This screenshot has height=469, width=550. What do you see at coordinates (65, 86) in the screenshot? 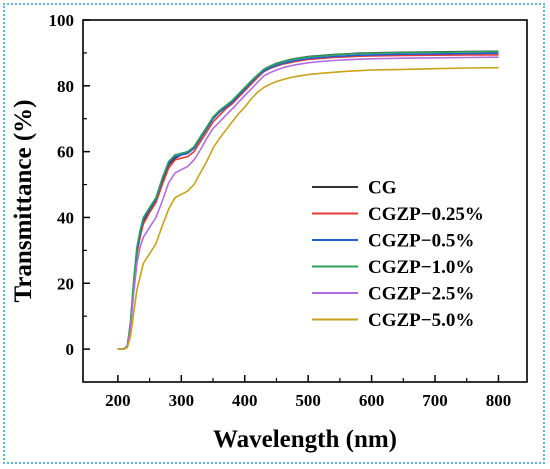
I see `y-tick-label: 80` at bounding box center [65, 86].